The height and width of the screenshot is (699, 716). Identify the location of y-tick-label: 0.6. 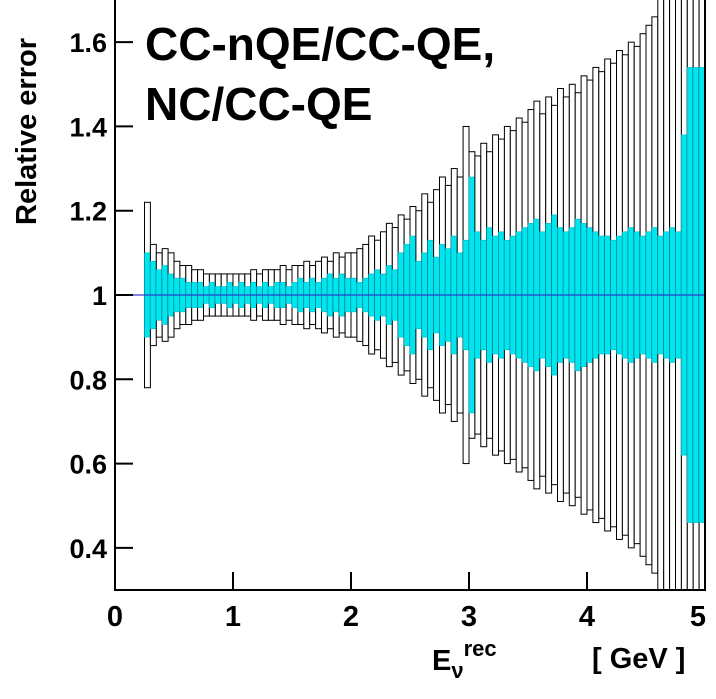
(88, 465).